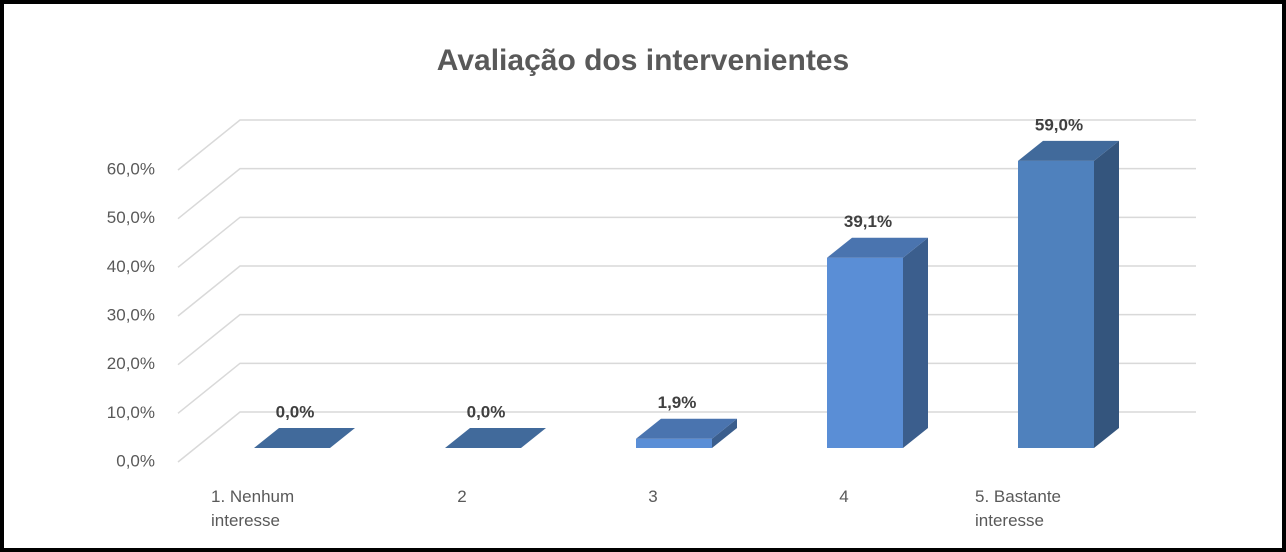 This screenshot has height=552, width=1286. I want to click on x-tick-text: 5. Bastante interesse, so click(1018, 508).